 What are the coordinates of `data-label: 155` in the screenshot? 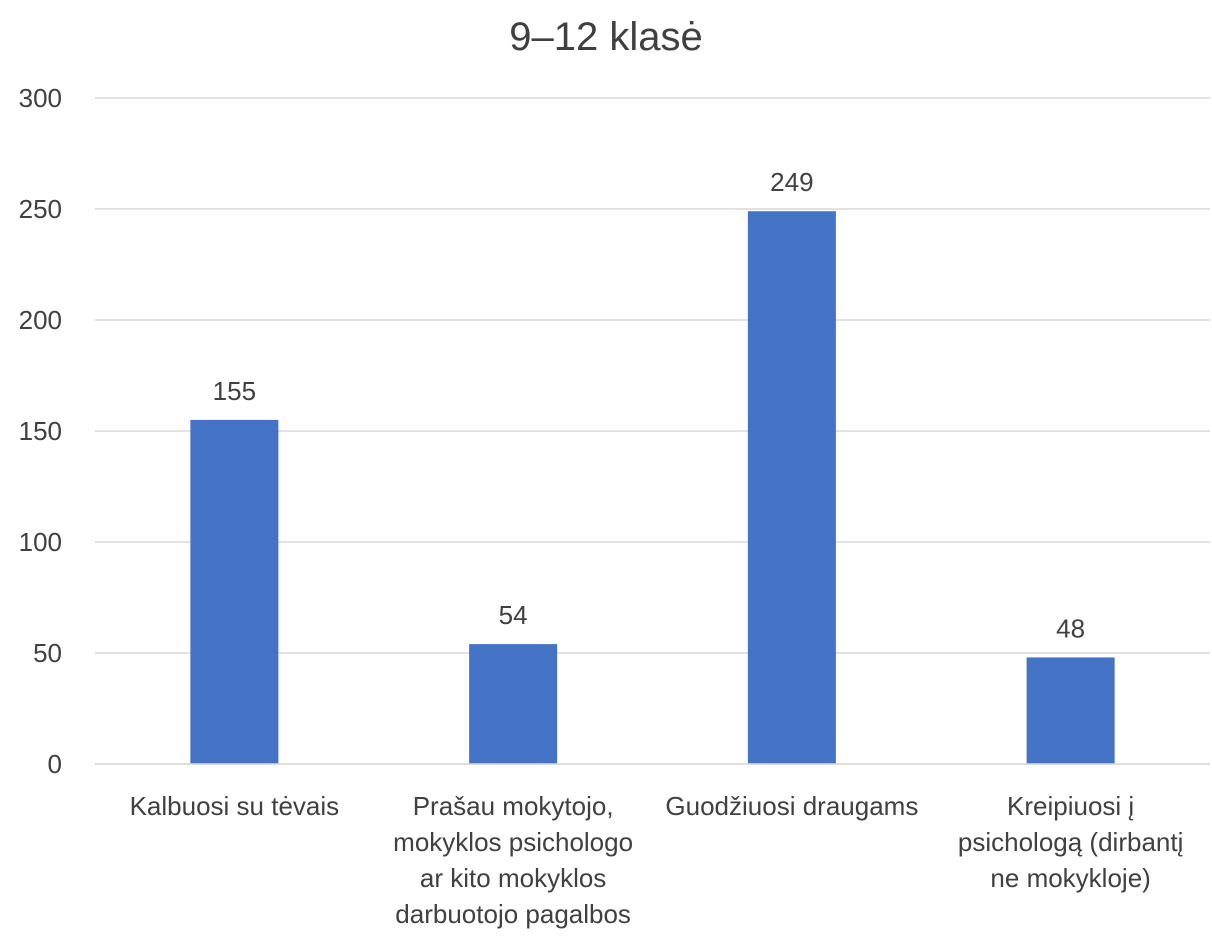 It's located at (234, 391).